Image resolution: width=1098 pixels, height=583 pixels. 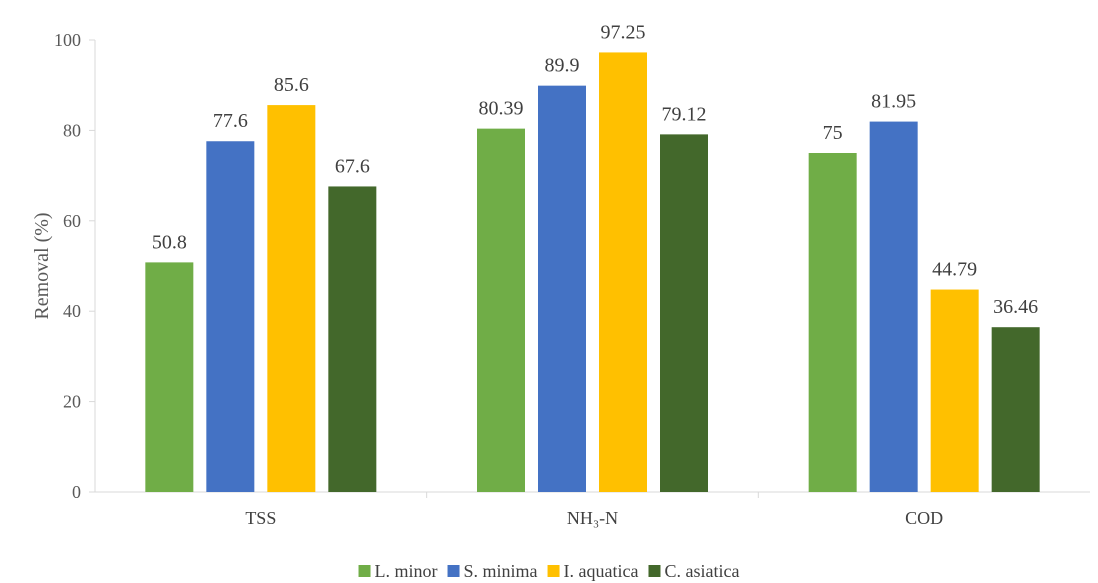 I want to click on legend-label: L. minor, so click(x=406, y=571).